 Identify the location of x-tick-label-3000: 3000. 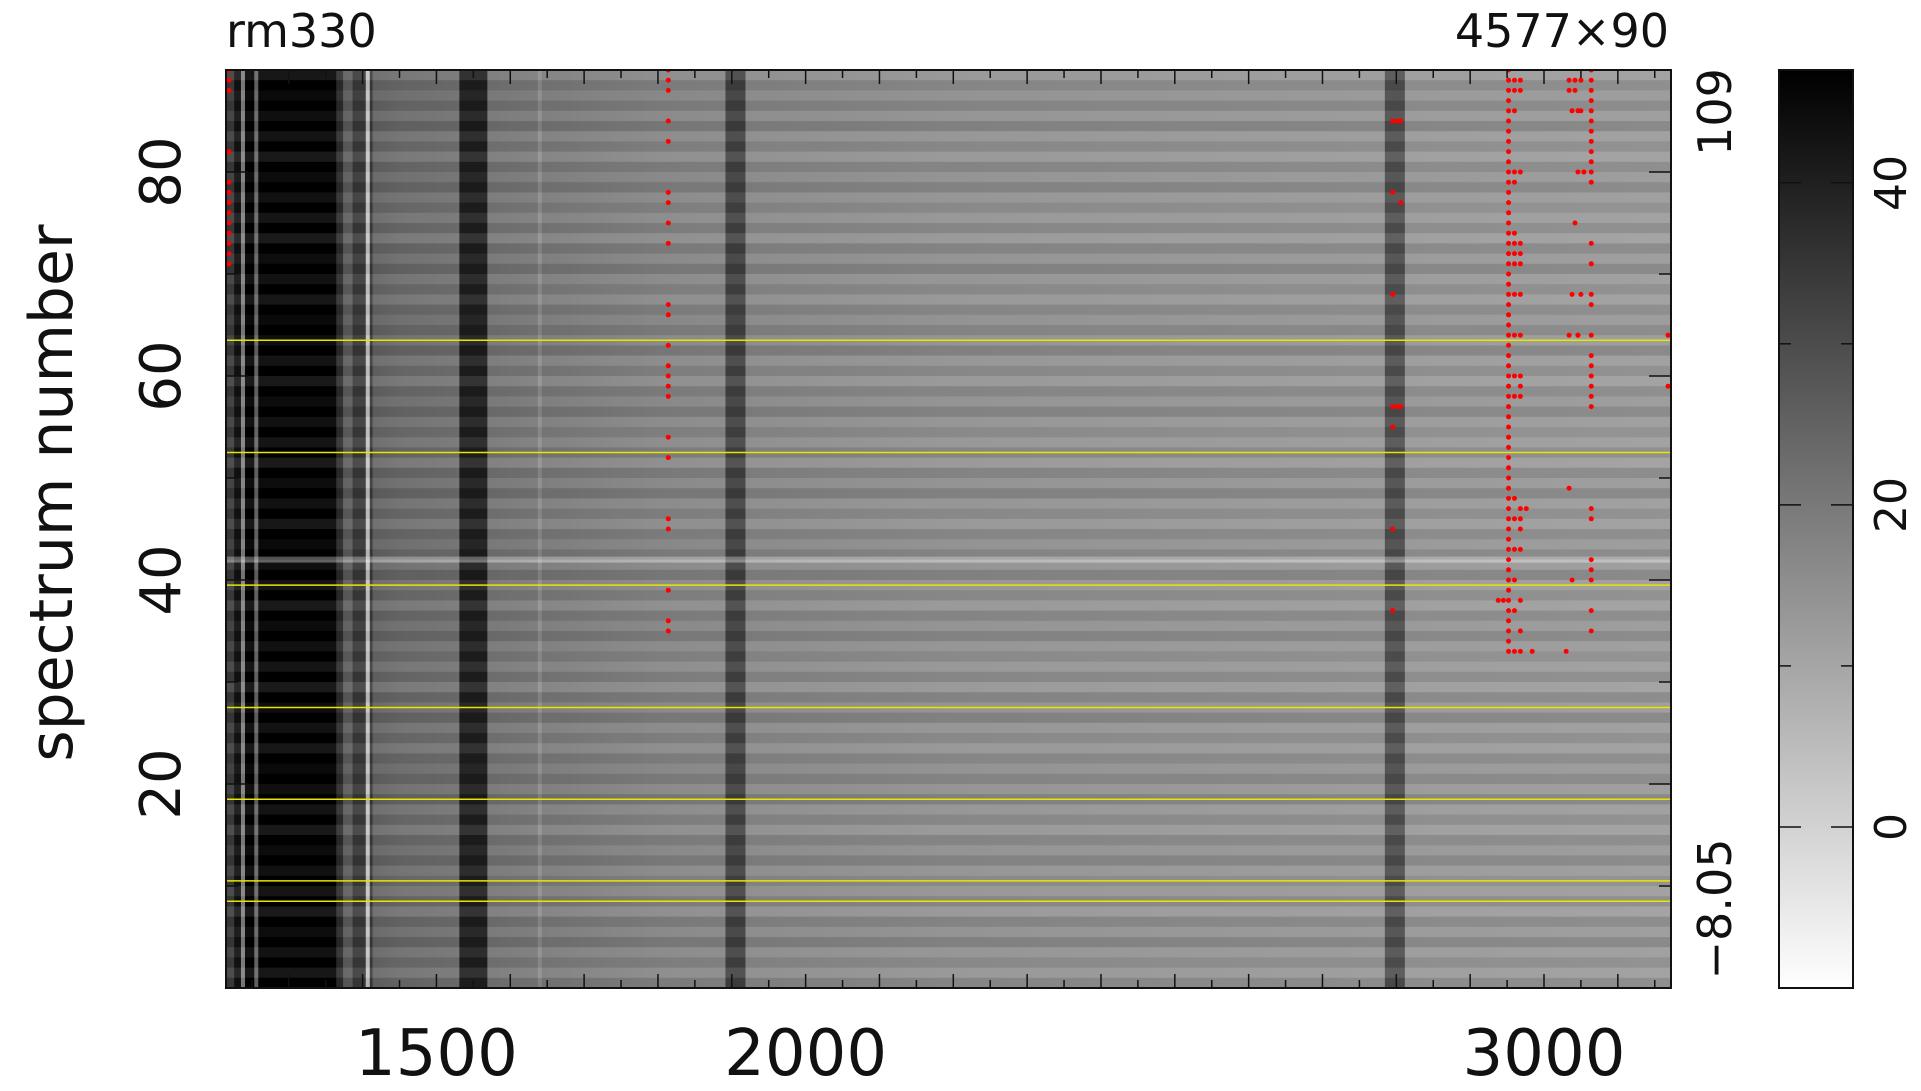
(1544, 1054).